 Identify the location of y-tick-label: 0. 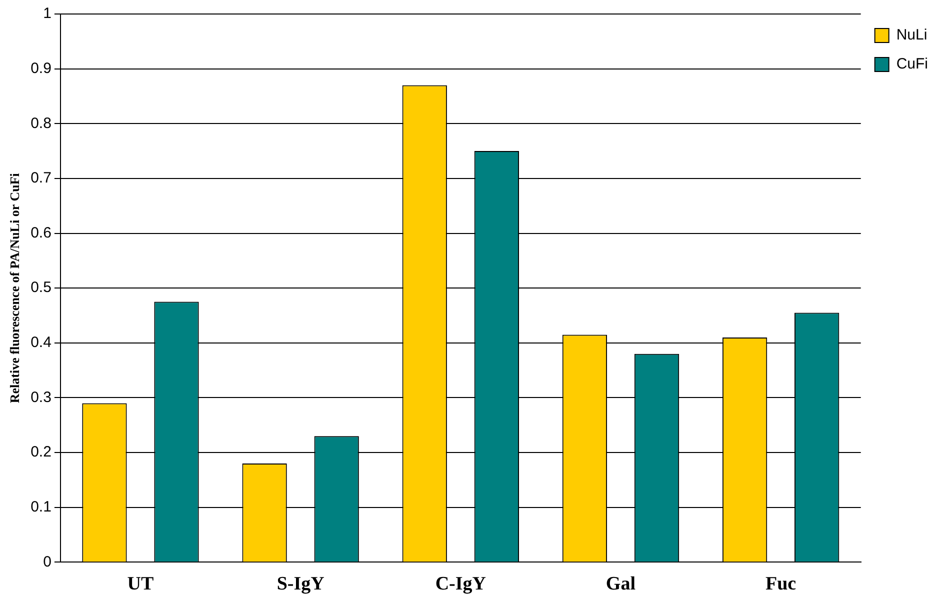
(47, 561).